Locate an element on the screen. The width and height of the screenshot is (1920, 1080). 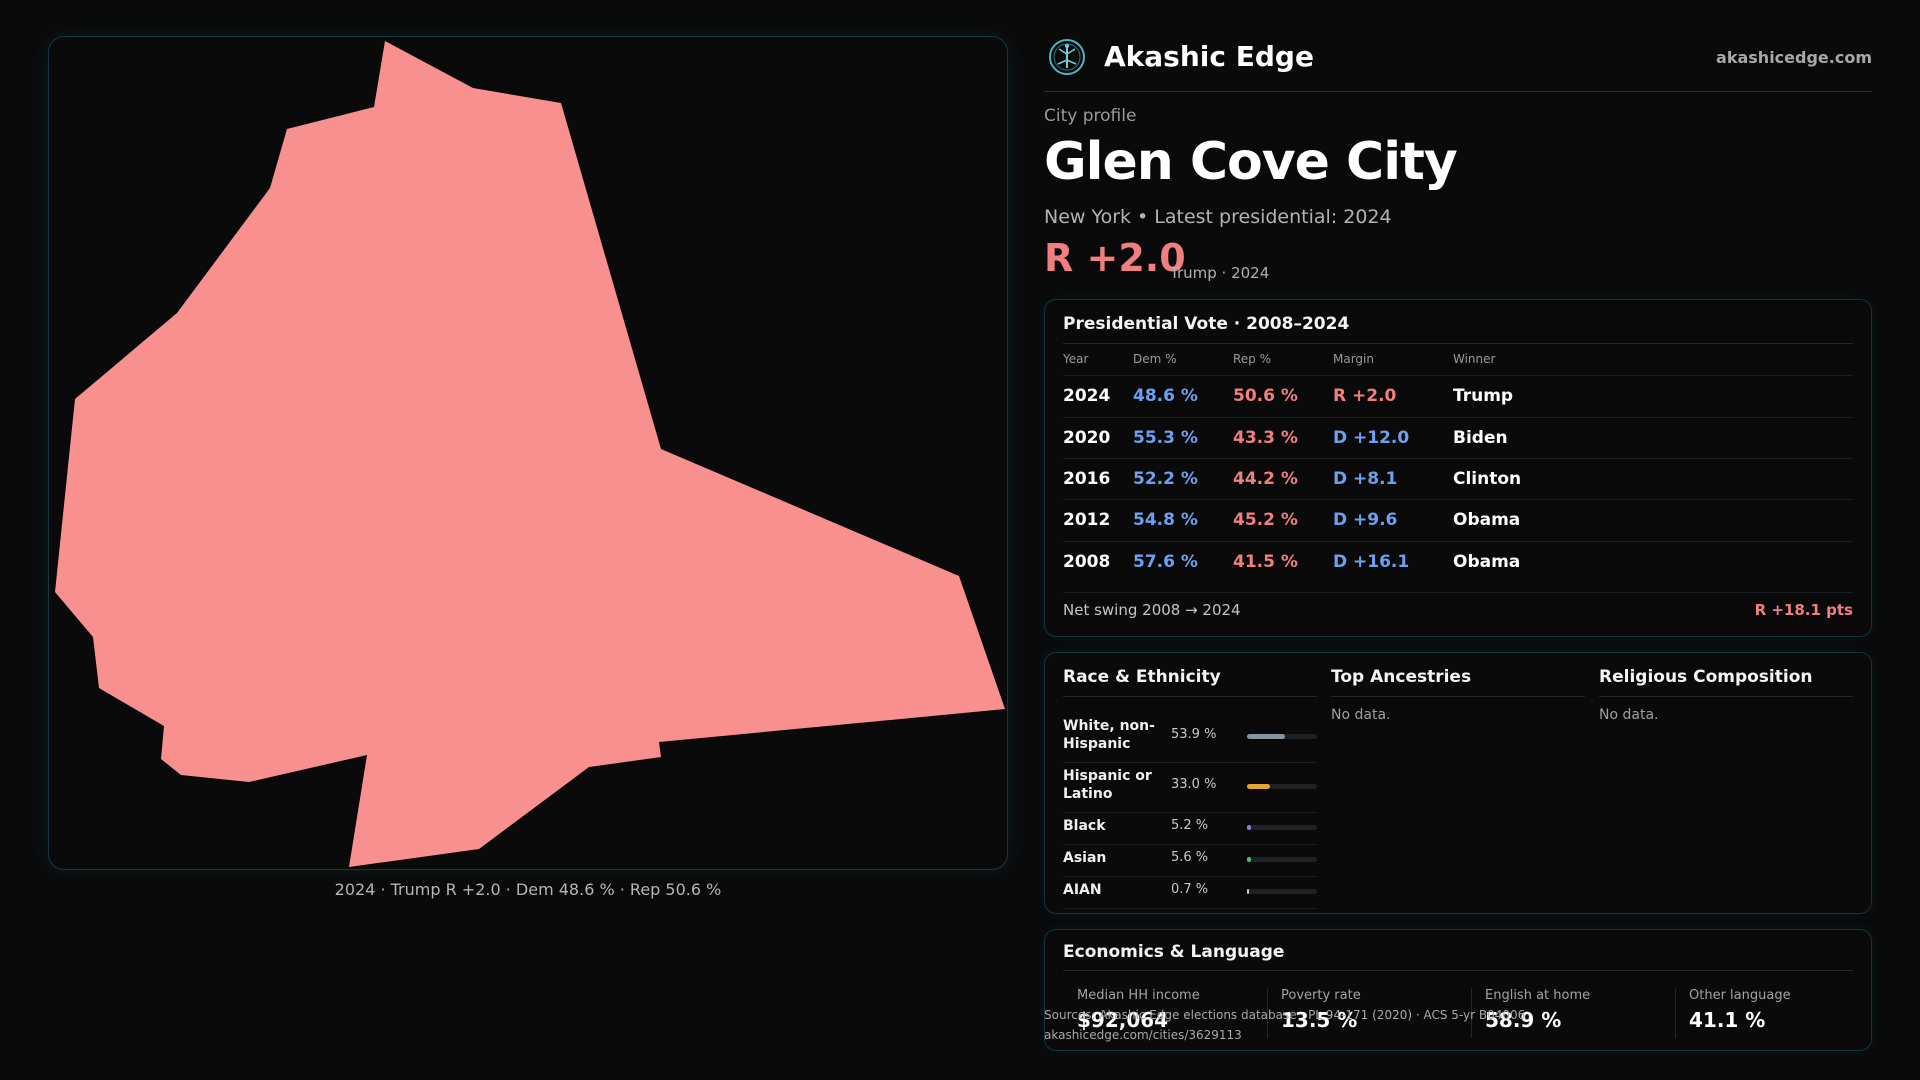
cell-year: 2016 is located at coordinates (1087, 479).